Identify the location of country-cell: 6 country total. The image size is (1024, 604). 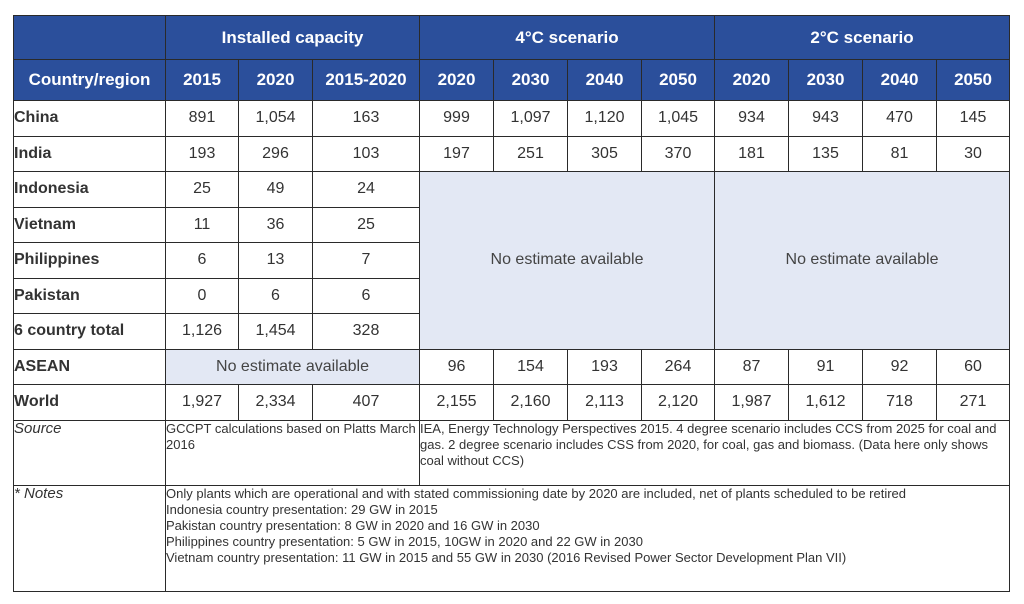
(89, 331).